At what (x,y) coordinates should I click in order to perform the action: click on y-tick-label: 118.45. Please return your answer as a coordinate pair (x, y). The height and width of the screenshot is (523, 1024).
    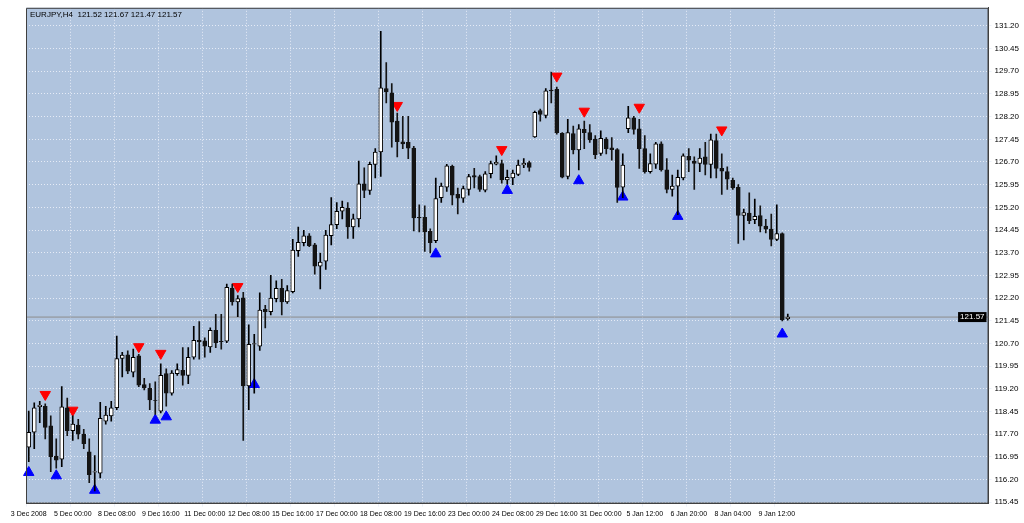
    Looking at the image, I should click on (1006, 411).